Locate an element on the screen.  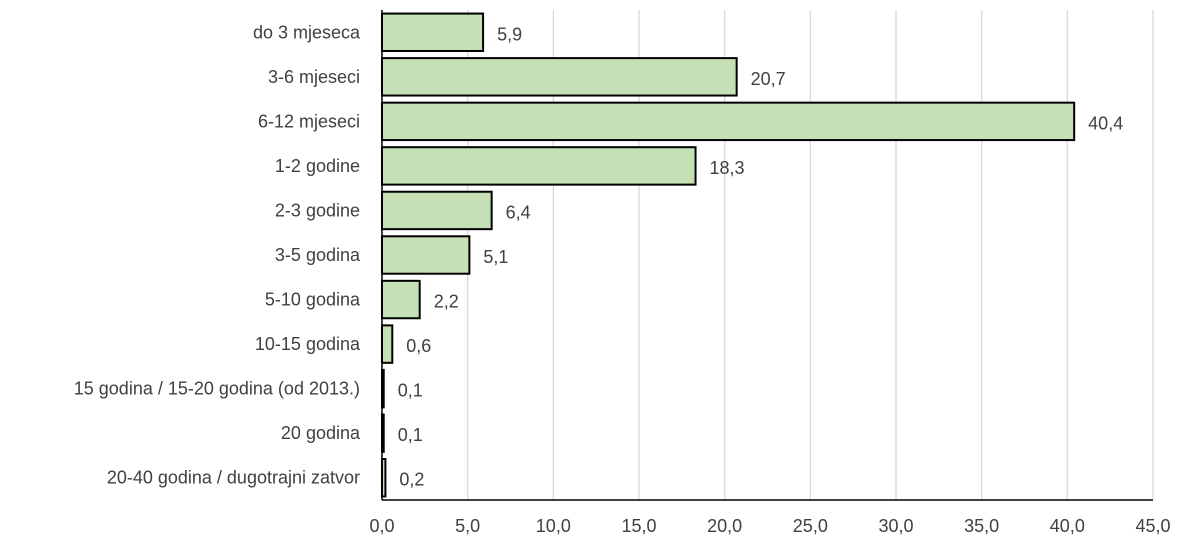
category-label: 6-12 mjeseci is located at coordinates (309, 121).